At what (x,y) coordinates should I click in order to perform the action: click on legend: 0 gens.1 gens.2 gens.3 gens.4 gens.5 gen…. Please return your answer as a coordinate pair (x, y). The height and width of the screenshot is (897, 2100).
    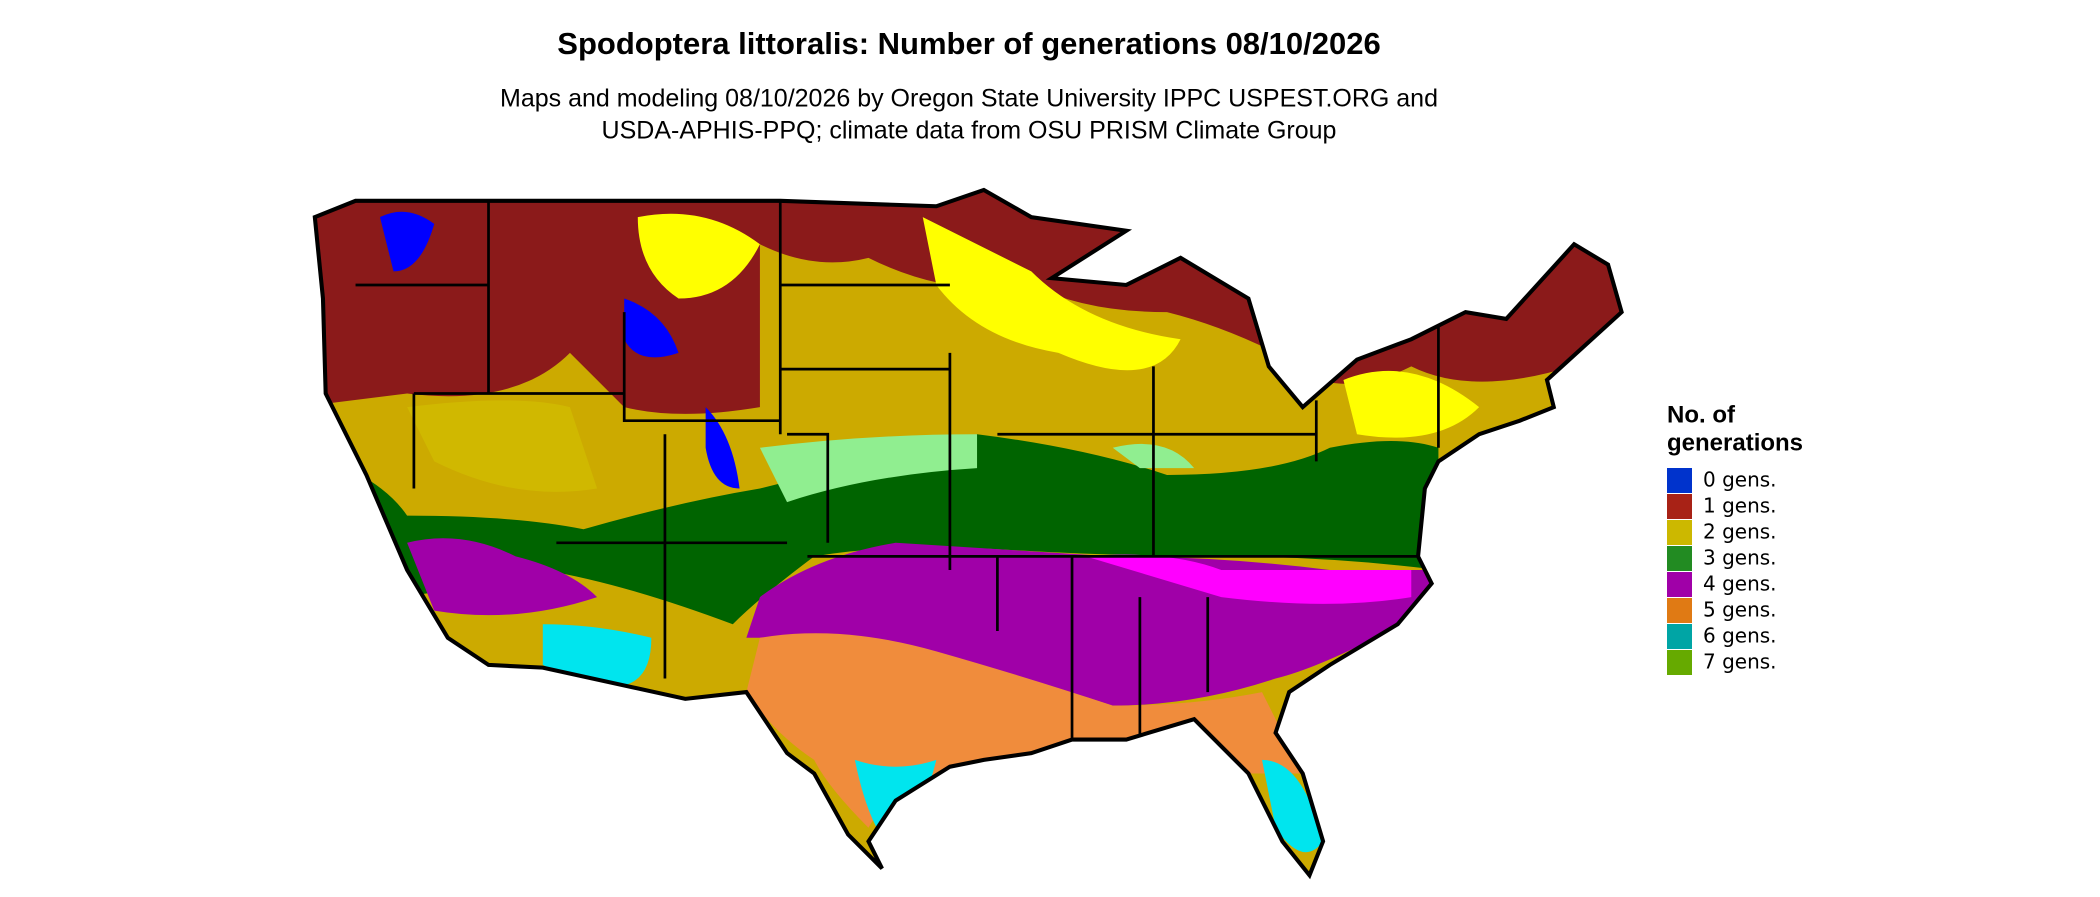
    Looking at the image, I should click on (1722, 571).